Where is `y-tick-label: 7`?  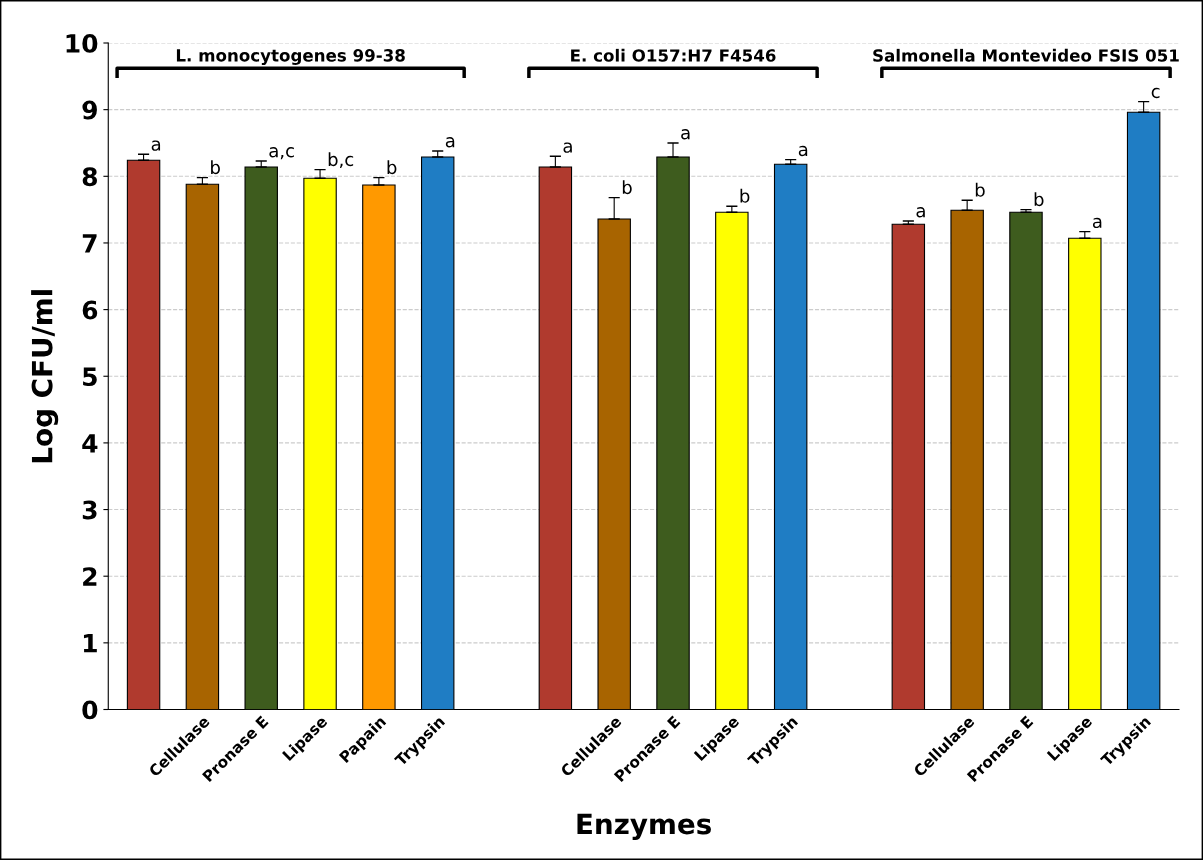
y-tick-label: 7 is located at coordinates (89, 243).